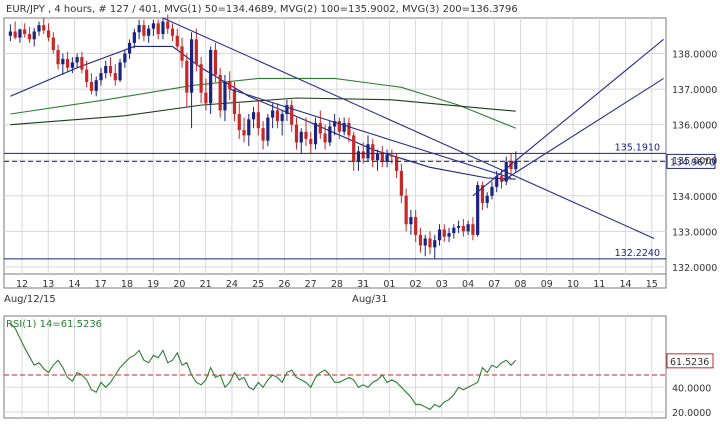 The width and height of the screenshot is (720, 426). Describe the element at coordinates (694, 126) in the screenshot. I see `price-tick-label: 136.0000` at that location.